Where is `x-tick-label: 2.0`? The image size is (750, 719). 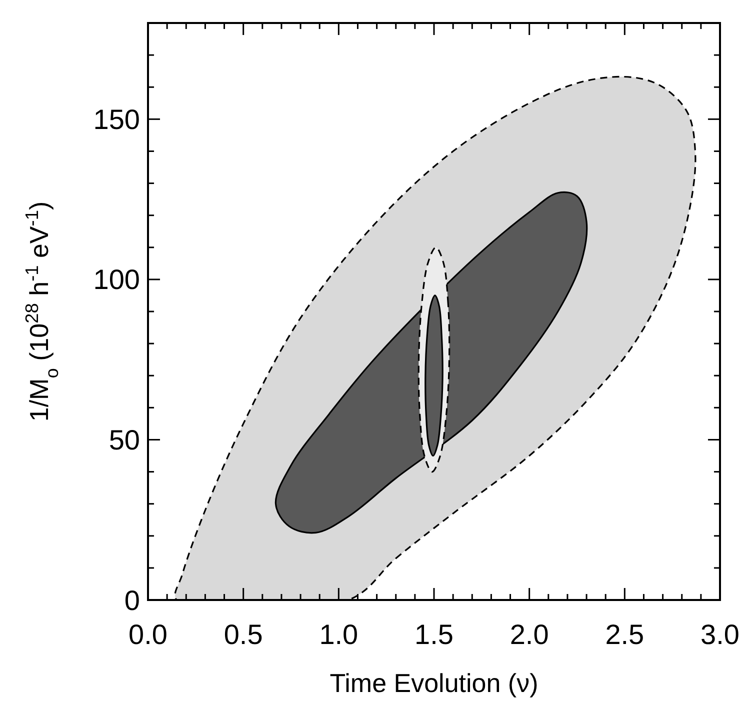
x-tick-label: 2.0 is located at coordinates (529, 634).